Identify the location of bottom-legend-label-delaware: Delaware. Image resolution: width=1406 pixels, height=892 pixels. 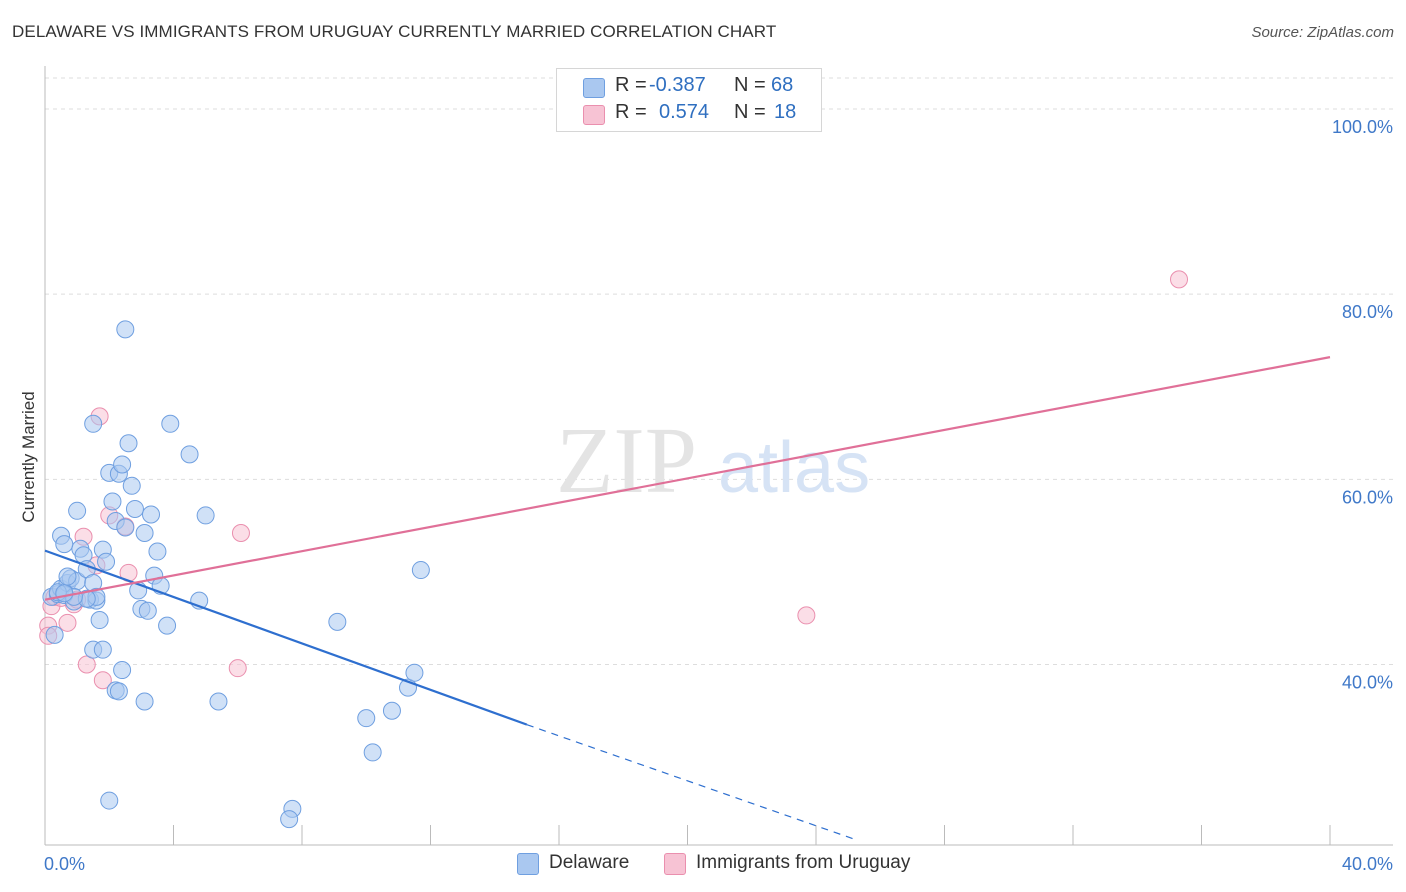
(589, 862).